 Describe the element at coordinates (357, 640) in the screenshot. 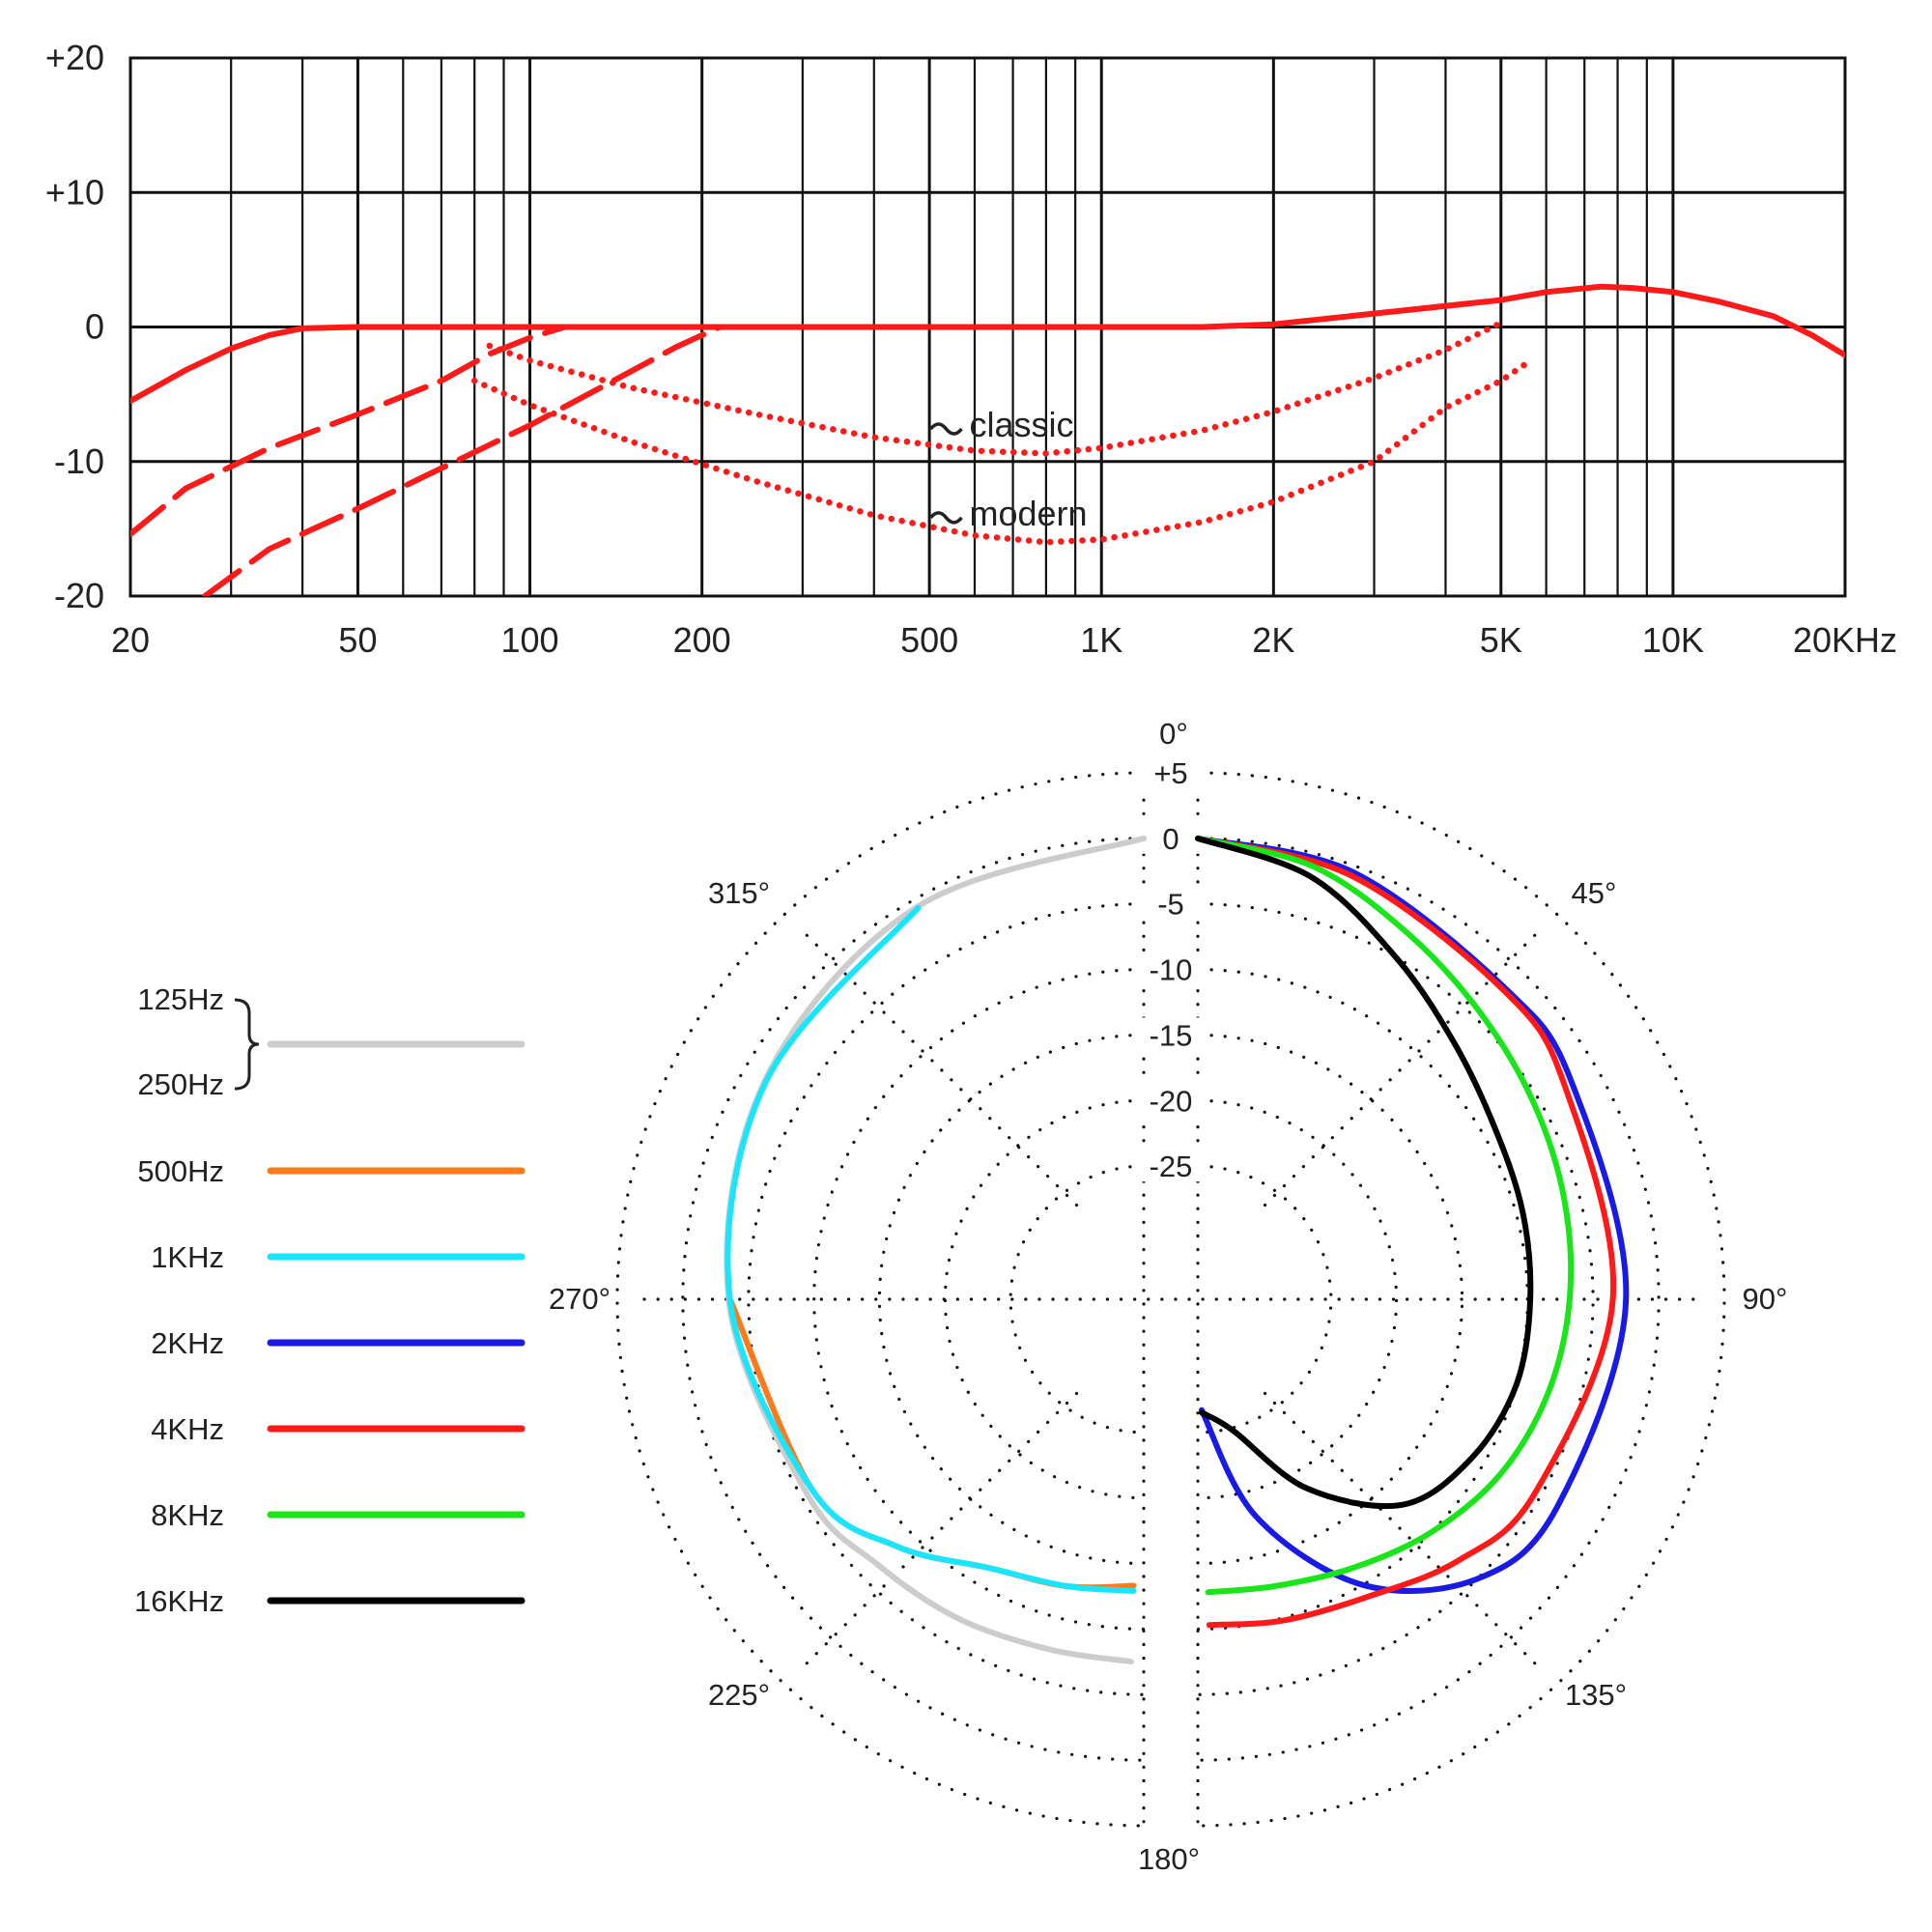

I see `freq-x-tick-label: 50` at that location.